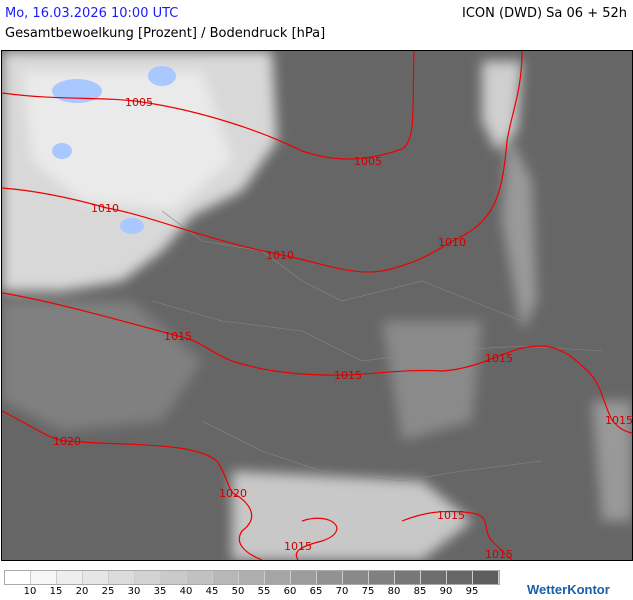 The image size is (633, 600). Describe the element at coordinates (160, 591) in the screenshot. I see `legend-tick-label: 35` at that location.